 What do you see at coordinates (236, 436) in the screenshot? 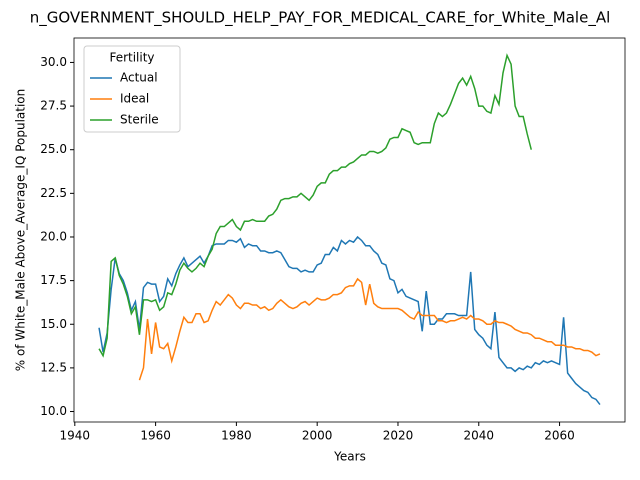
I see `x-tick-label: 1980` at bounding box center [236, 436].